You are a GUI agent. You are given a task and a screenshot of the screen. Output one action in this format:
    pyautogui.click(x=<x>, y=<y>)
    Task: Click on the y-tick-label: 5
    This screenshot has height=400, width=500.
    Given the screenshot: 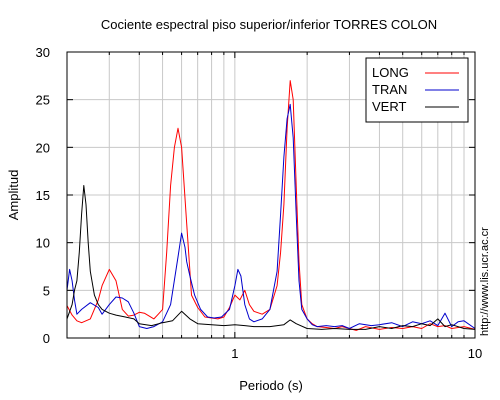 What is the action you would take?
    pyautogui.click(x=46, y=290)
    